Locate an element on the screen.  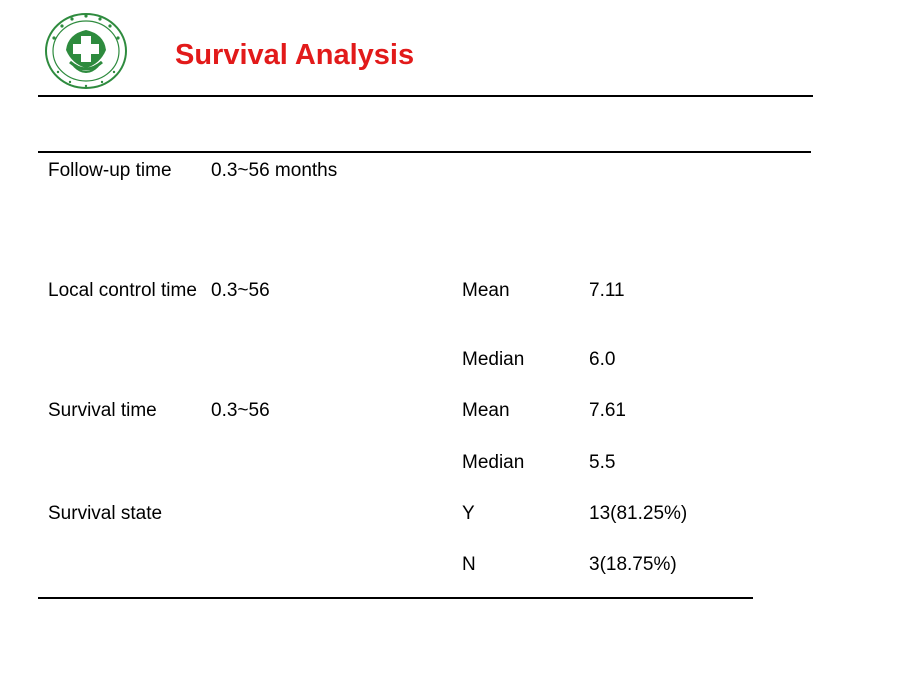
row-range: 0.3~56 months is located at coordinates (274, 170).